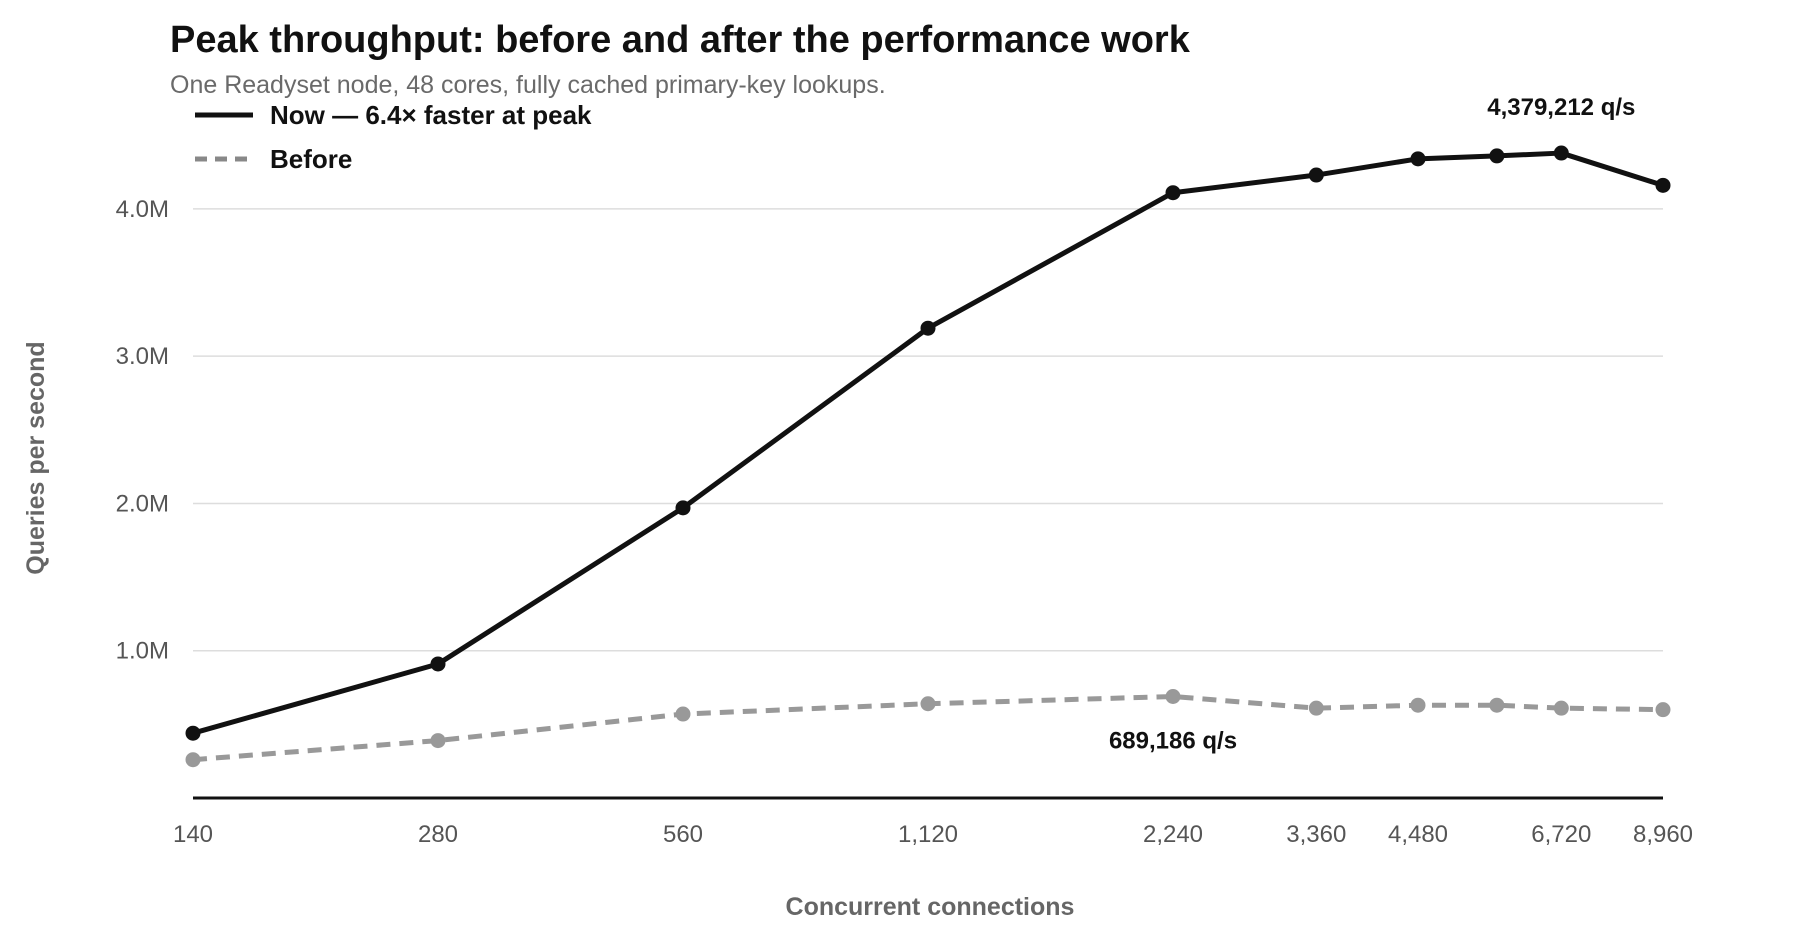 The height and width of the screenshot is (940, 1800). What do you see at coordinates (1418, 834) in the screenshot?
I see `x-tick-label: 4,480` at bounding box center [1418, 834].